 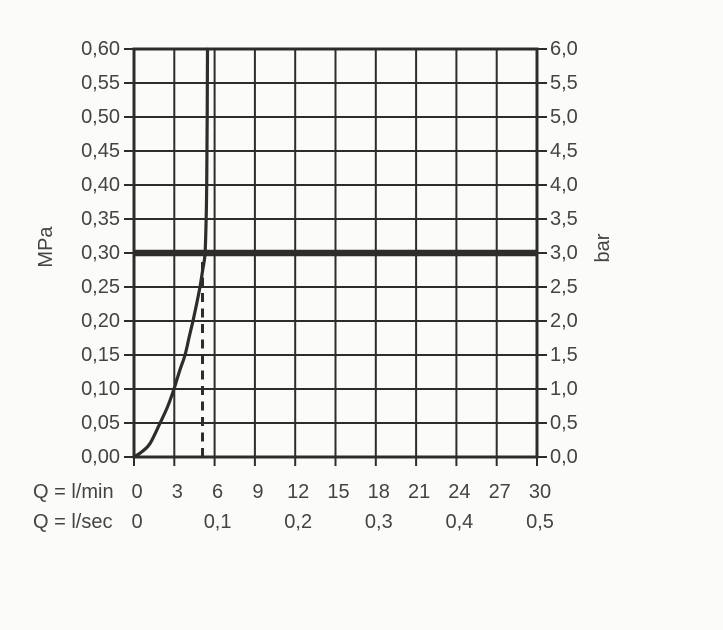 I want to click on y-right-tick-label: 1,5, so click(x=564, y=355).